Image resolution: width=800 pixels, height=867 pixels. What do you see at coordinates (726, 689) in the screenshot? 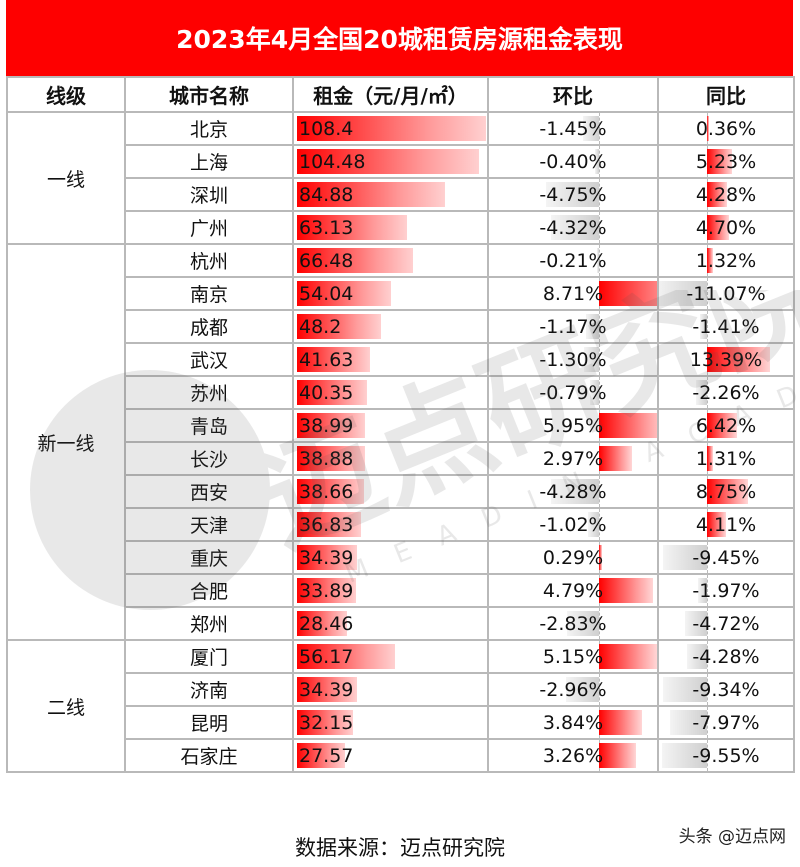
I see `yoy-value: -9.34%` at bounding box center [726, 689].